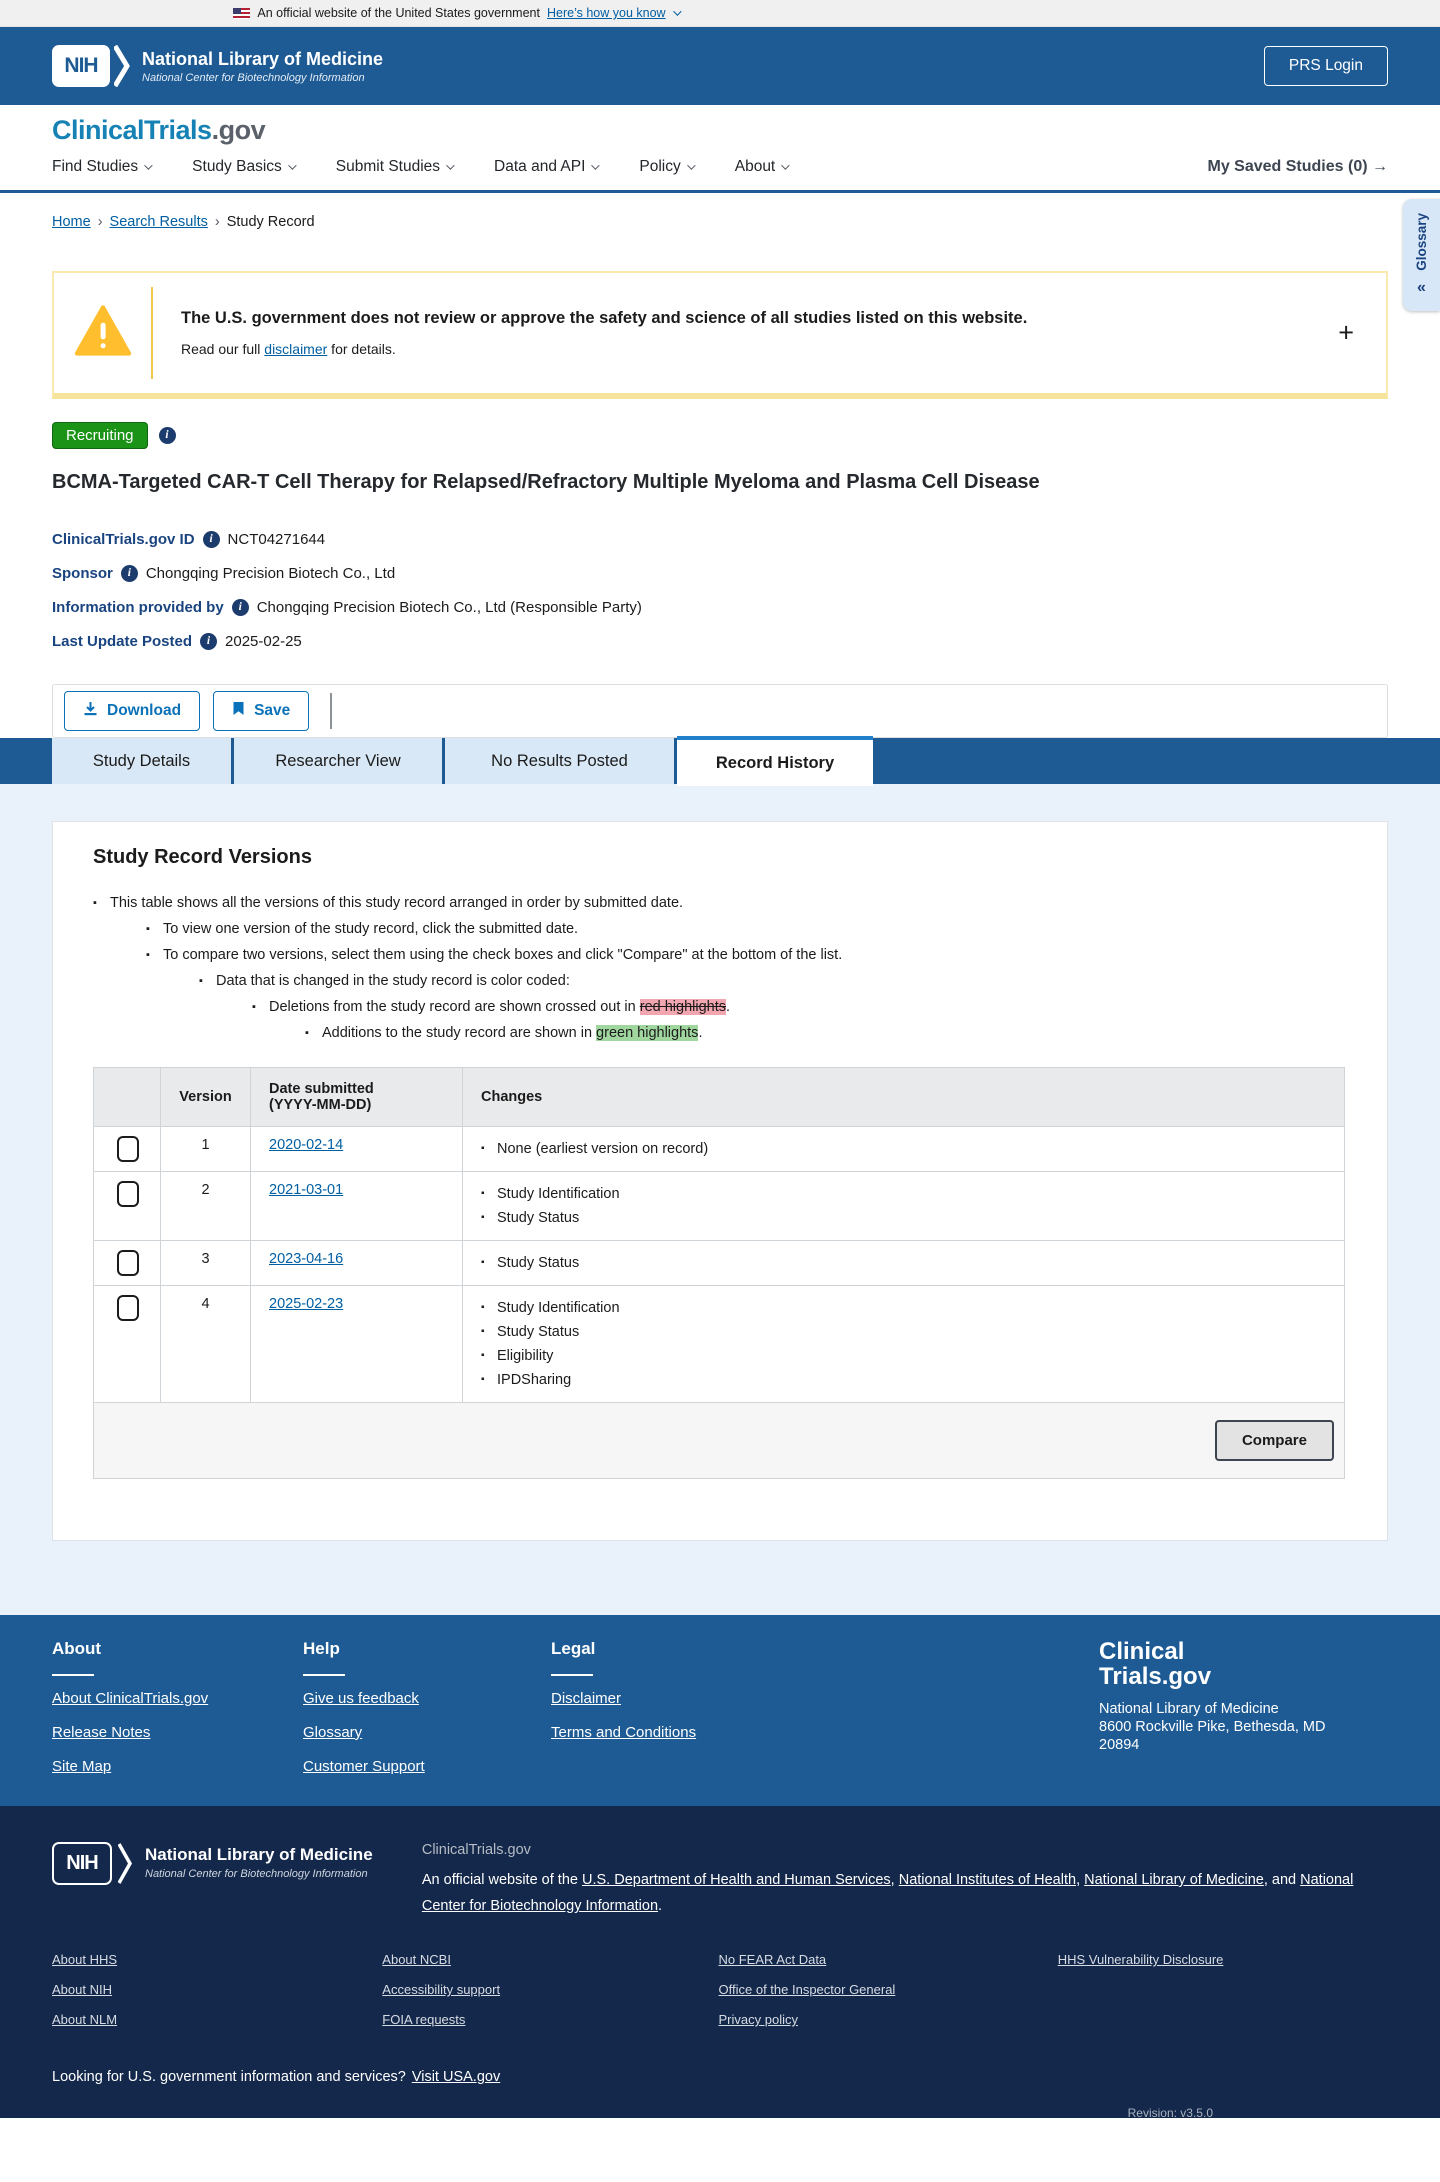 This screenshot has width=1440, height=2182. What do you see at coordinates (261, 711) in the screenshot?
I see `save-button: Save` at bounding box center [261, 711].